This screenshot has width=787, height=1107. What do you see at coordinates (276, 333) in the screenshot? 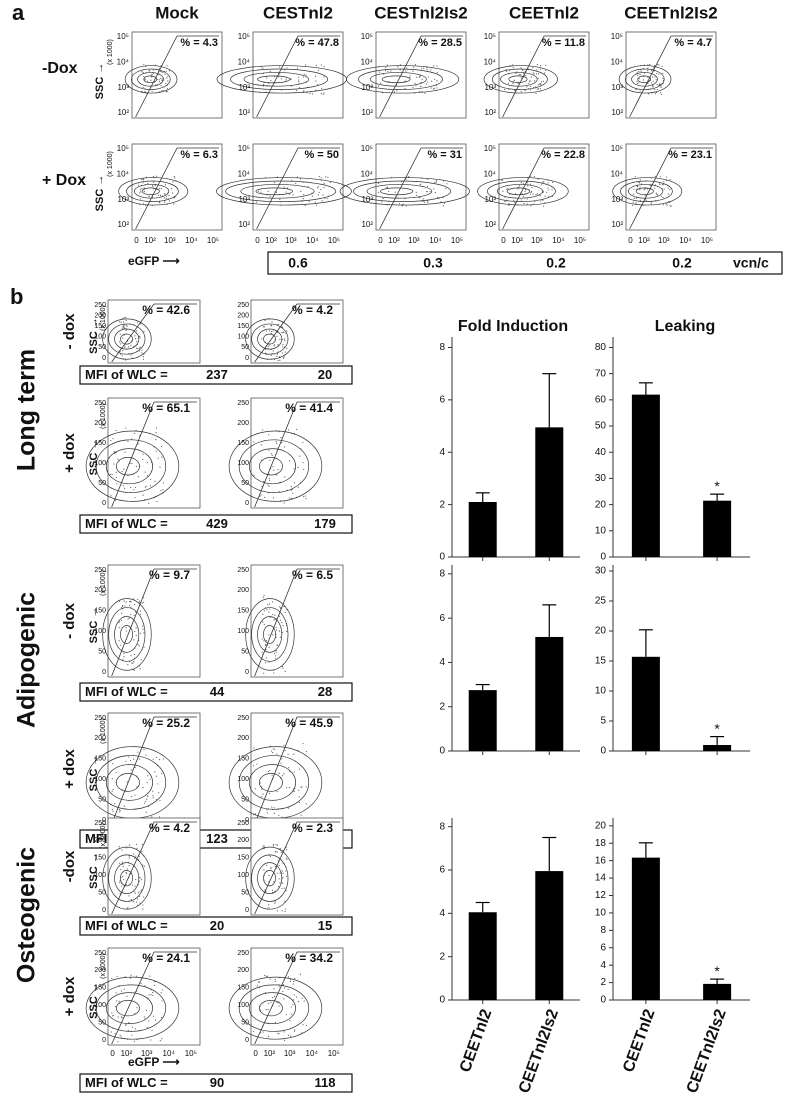
I see `gate-line` at bounding box center [276, 333].